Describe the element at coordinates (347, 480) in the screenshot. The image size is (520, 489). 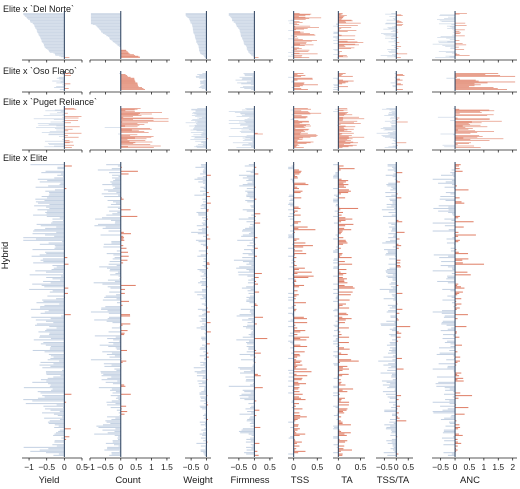
I see `trait-label-ta: TA` at that location.